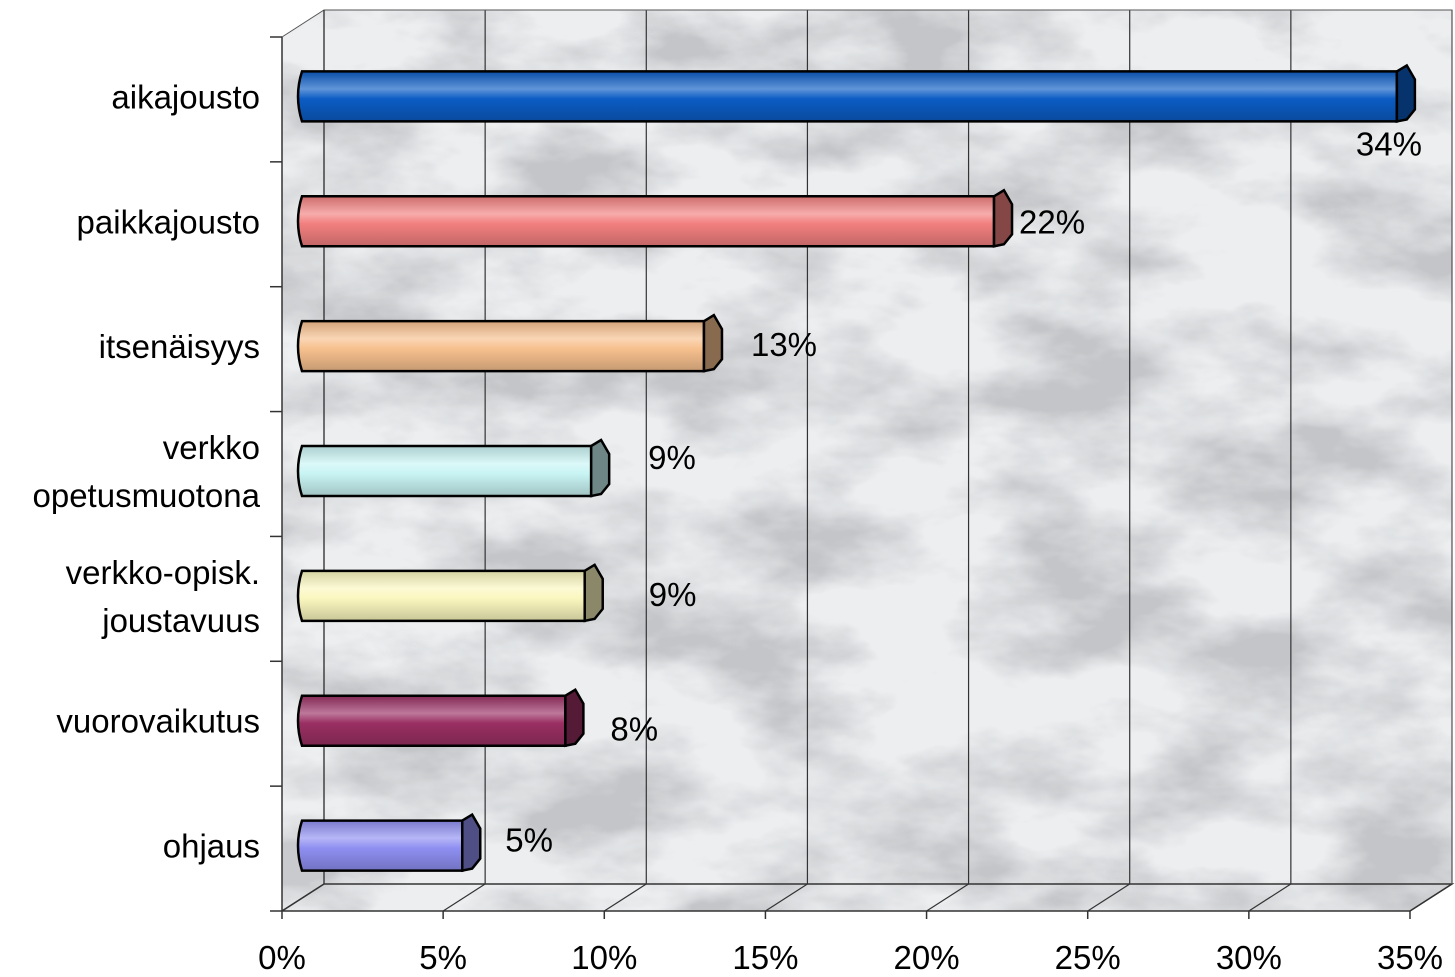  Describe the element at coordinates (211, 846) in the screenshot. I see `category-label: ohjaus` at that location.